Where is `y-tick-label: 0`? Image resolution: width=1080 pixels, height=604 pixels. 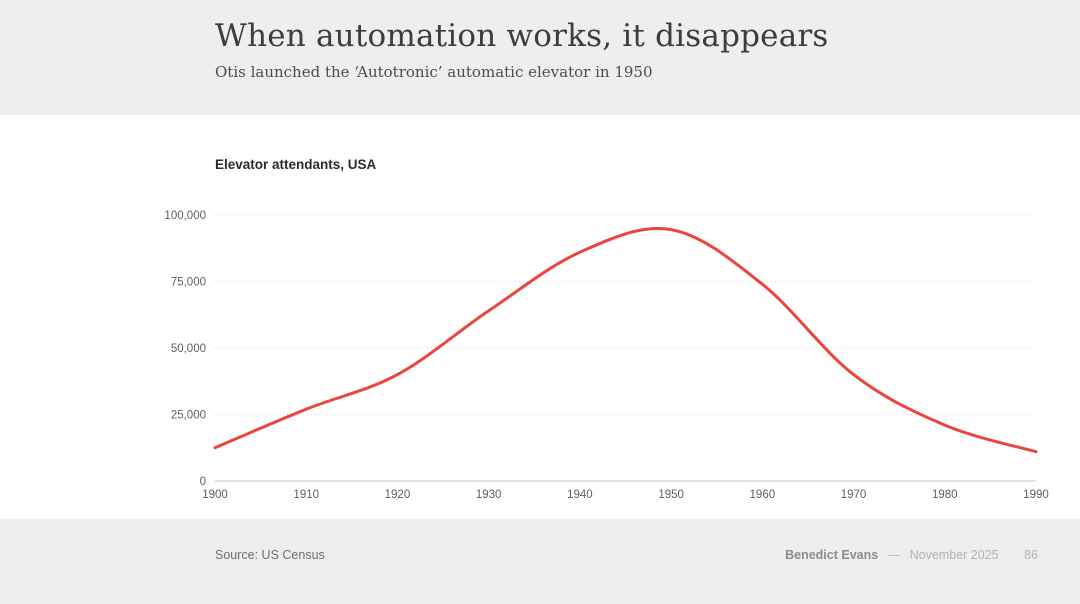
y-tick-label: 0 is located at coordinates (203, 482).